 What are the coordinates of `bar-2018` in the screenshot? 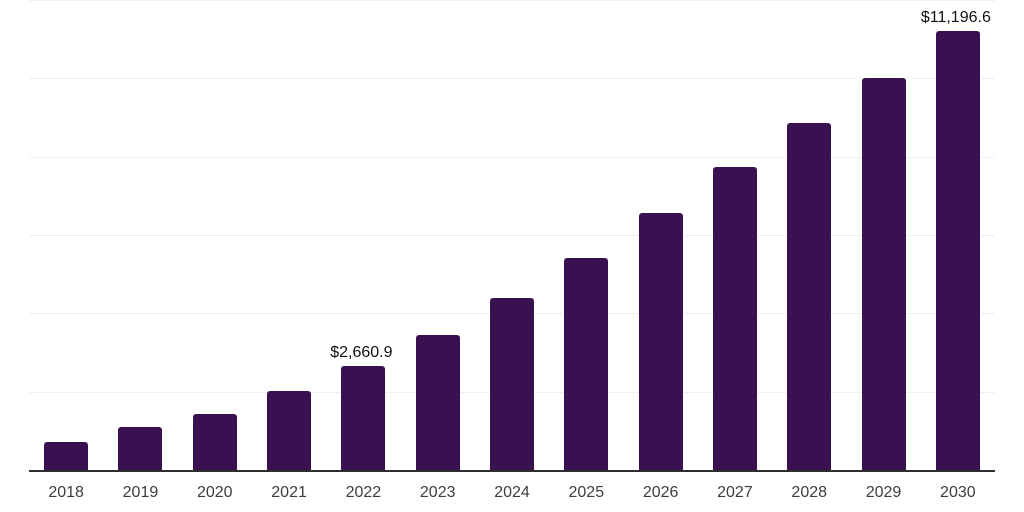 It's located at (66, 455).